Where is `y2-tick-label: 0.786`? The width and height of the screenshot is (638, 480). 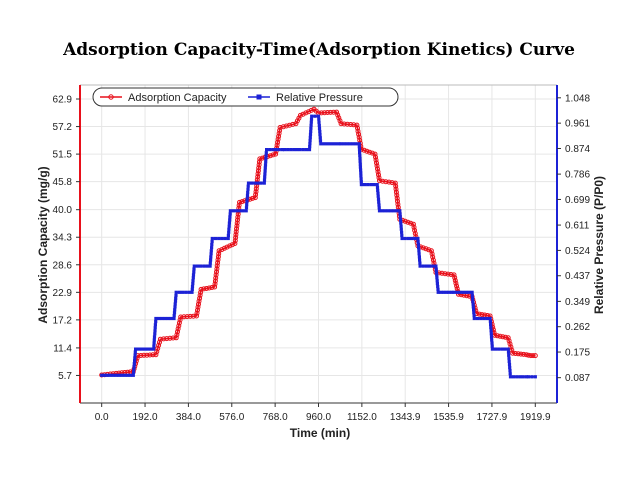
y2-tick-label: 0.786 is located at coordinates (577, 175).